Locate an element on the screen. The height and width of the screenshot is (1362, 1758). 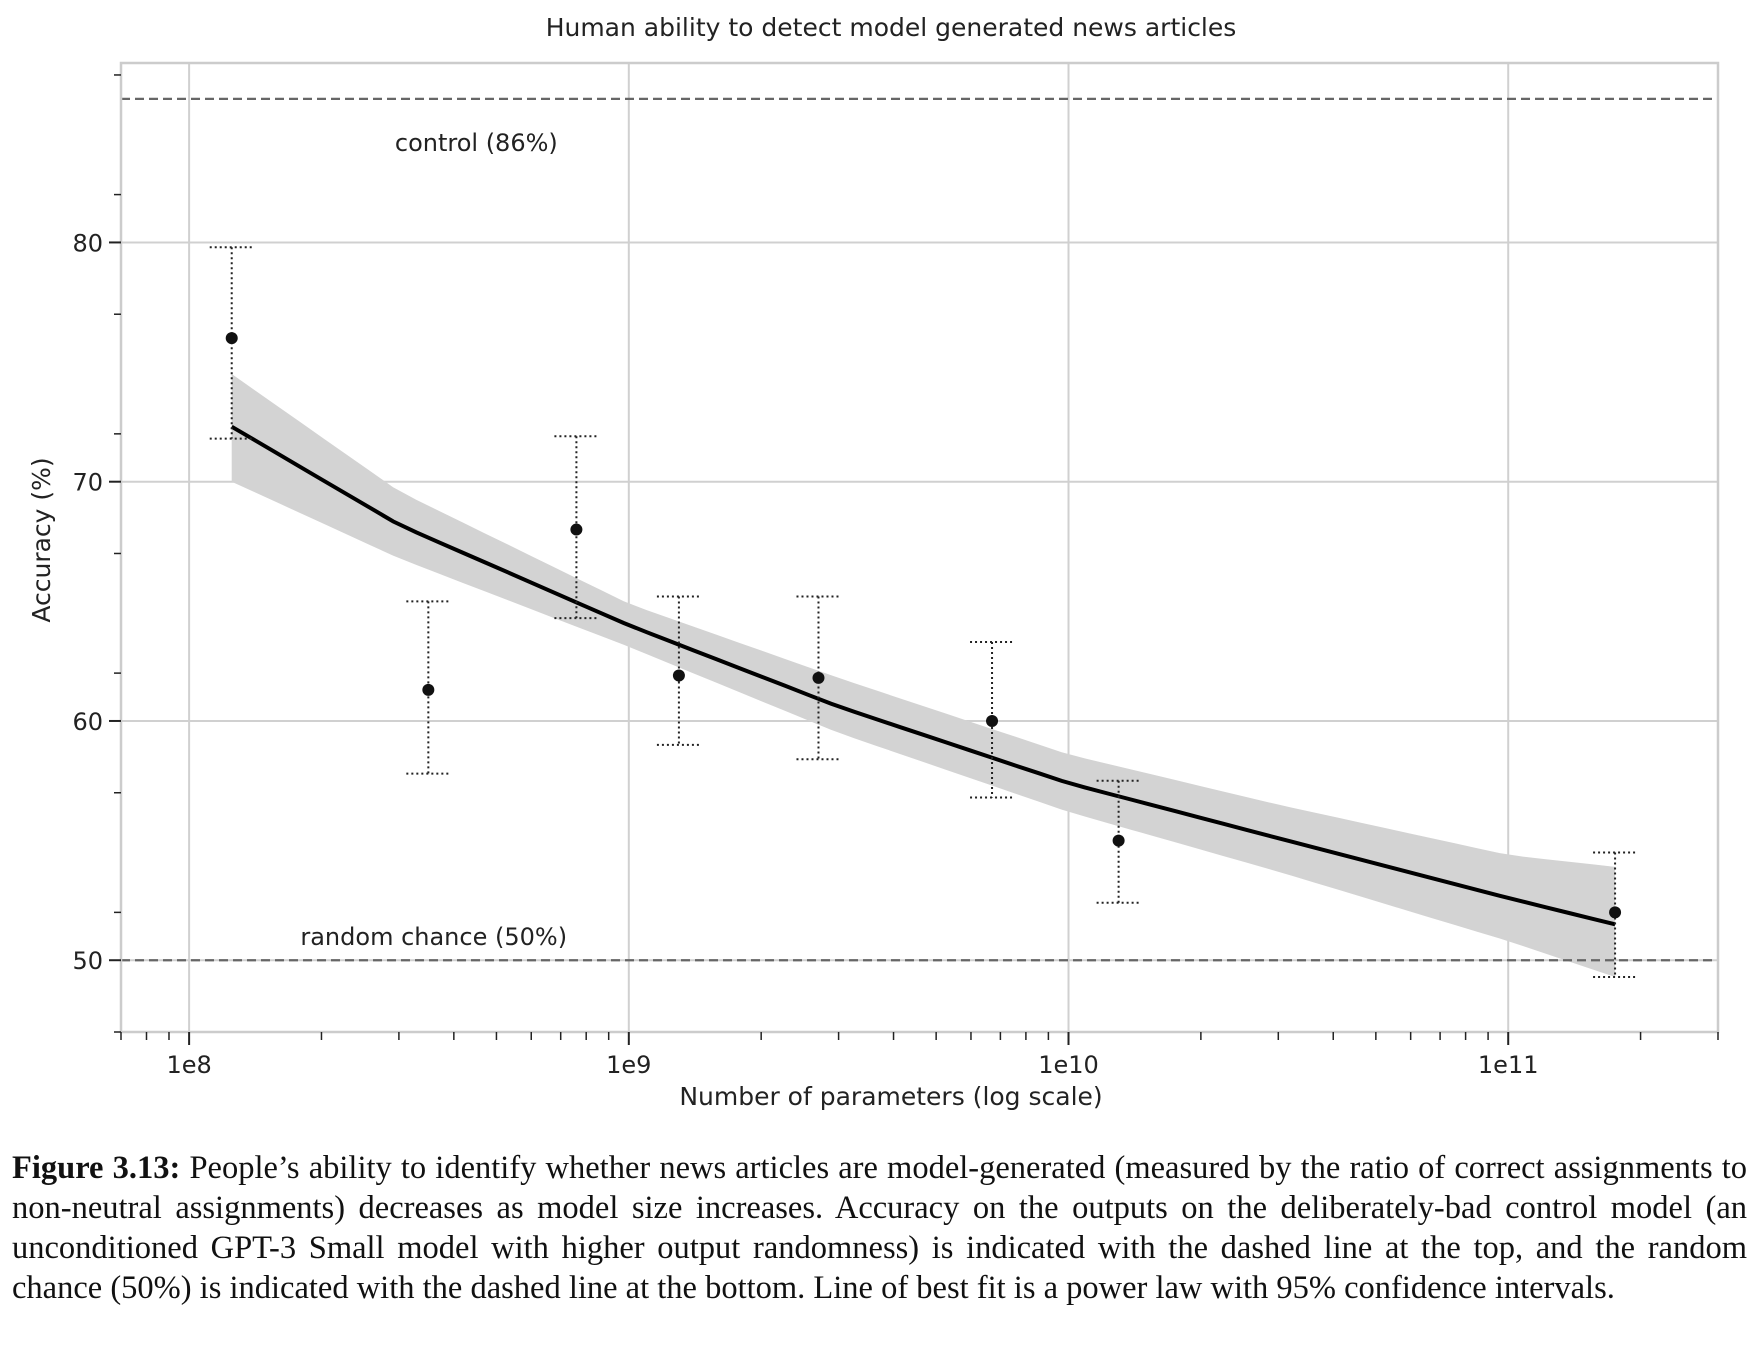
caption-label: Figure 3.13: is located at coordinates (96, 1168).